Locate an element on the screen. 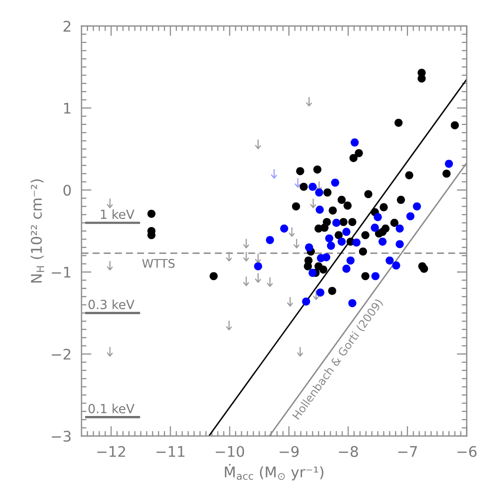 The height and width of the screenshot is (491, 491). x-tick-label: −9 is located at coordinates (289, 452).